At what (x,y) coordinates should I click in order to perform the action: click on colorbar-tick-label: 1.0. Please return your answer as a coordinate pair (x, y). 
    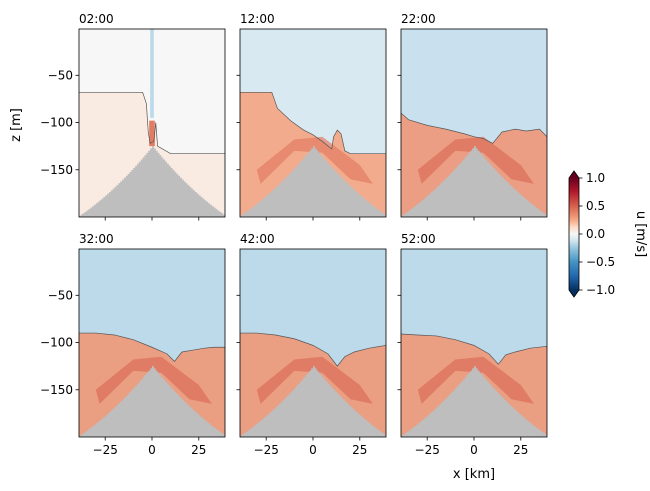
    Looking at the image, I should click on (595, 178).